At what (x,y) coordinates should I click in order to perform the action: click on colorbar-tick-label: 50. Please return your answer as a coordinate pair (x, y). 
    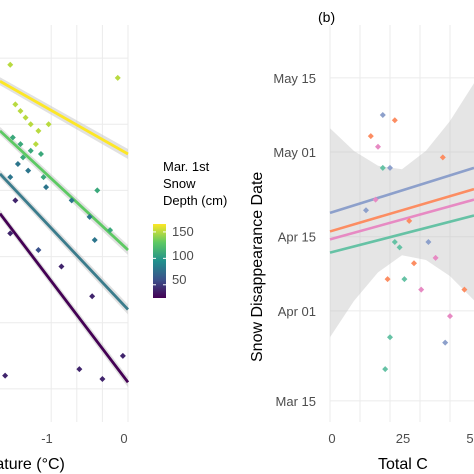
    Looking at the image, I should click on (179, 279).